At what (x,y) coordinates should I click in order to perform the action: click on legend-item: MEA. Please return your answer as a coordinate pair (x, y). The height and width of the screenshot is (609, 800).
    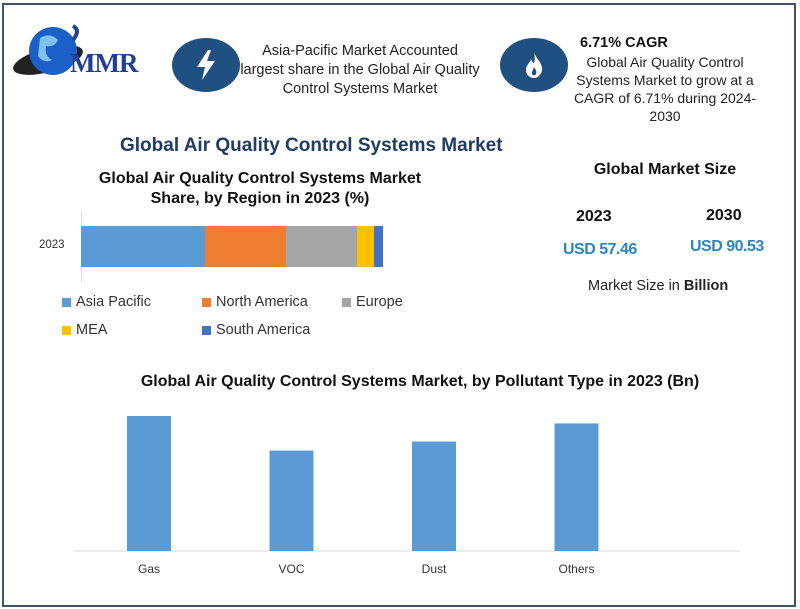
    Looking at the image, I should click on (132, 330).